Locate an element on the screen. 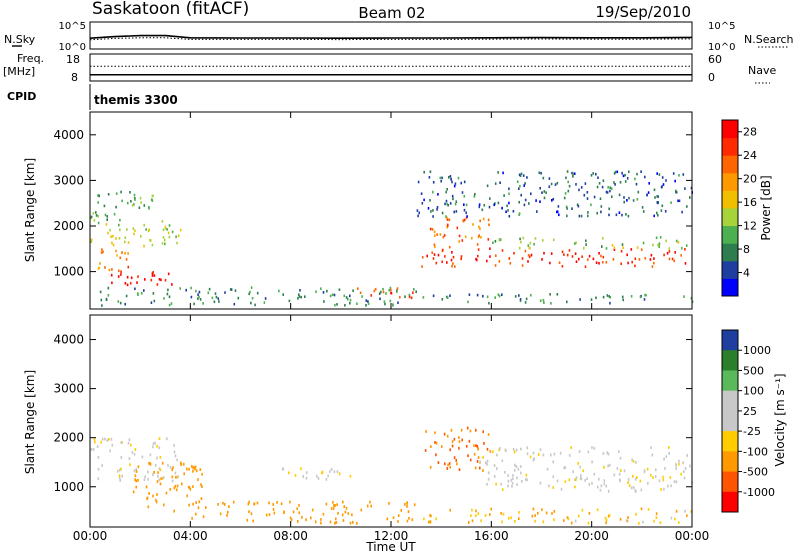  velocity-colorbar-frame is located at coordinates (730, 421).